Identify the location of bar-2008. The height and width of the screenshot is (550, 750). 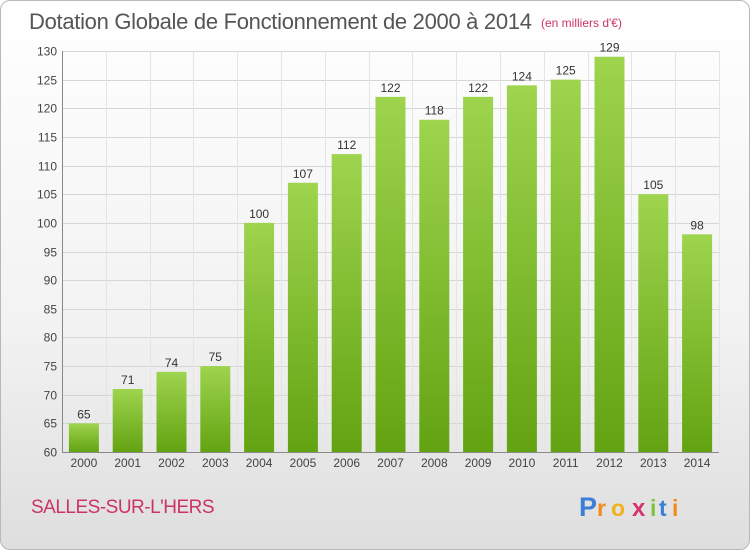
(434, 285).